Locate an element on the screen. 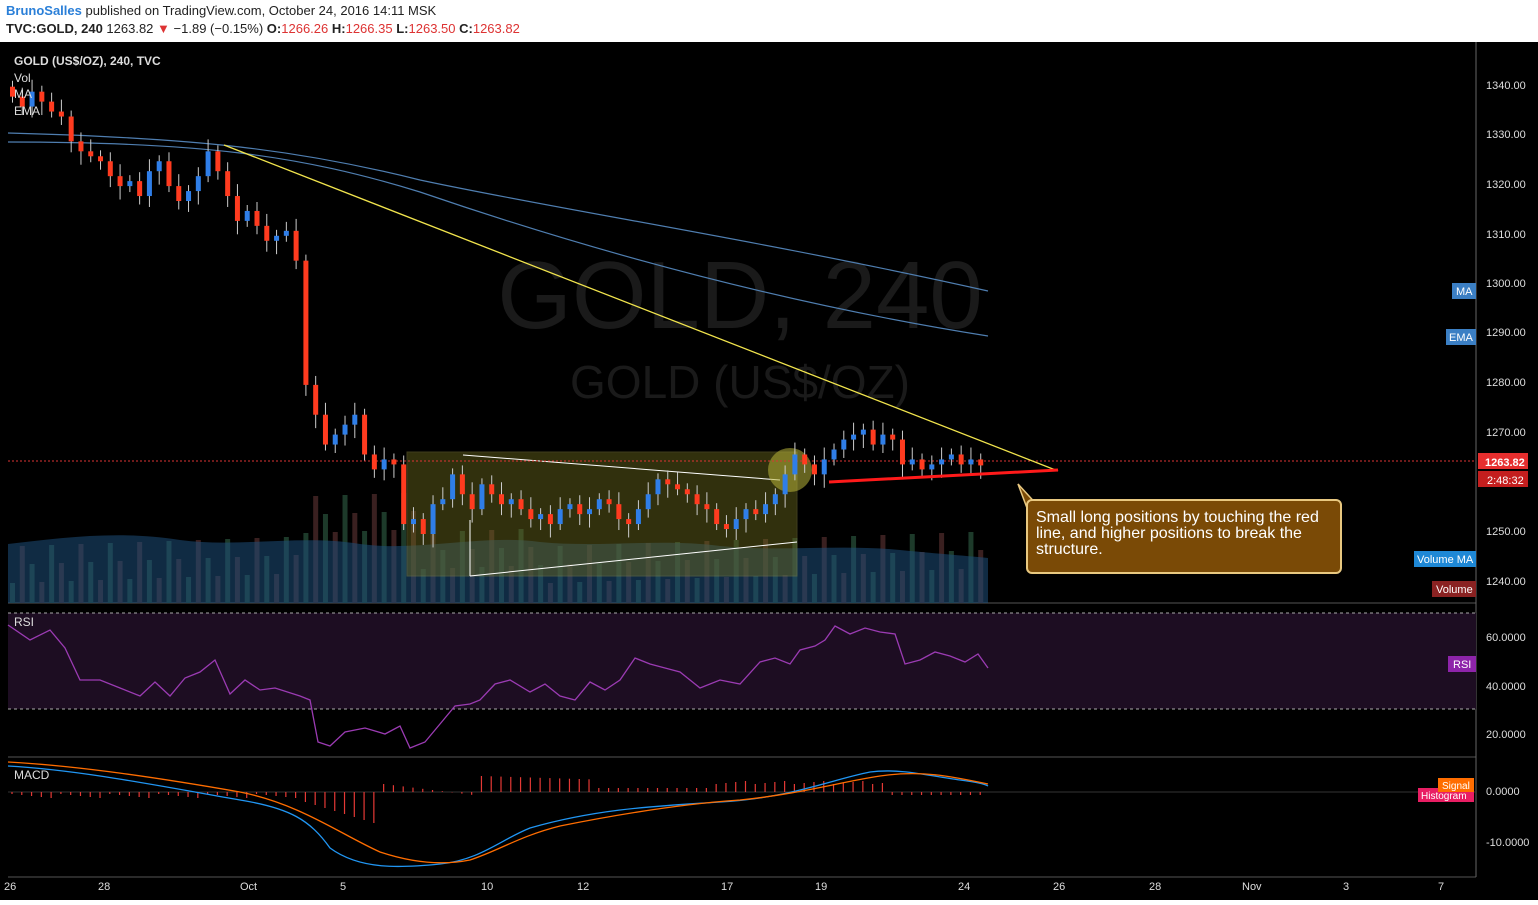 The height and width of the screenshot is (905, 1538). low-label: L: is located at coordinates (402, 28).